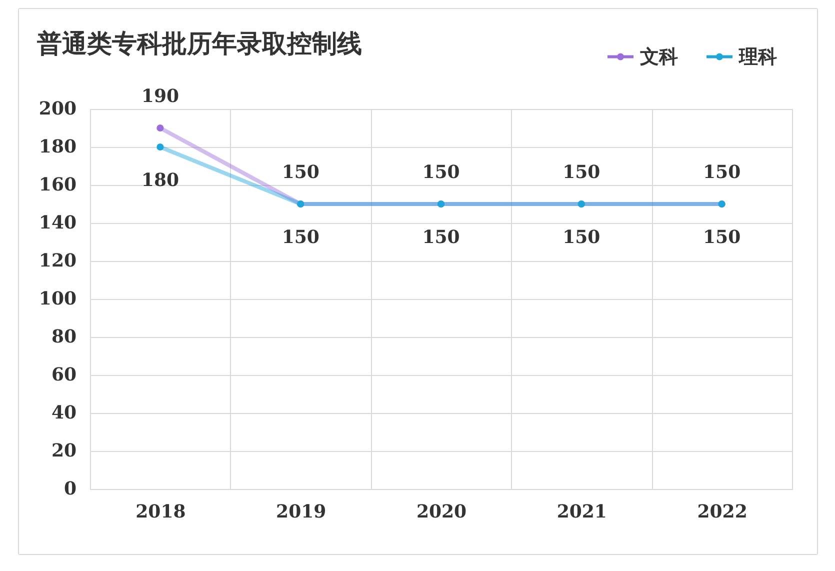 The width and height of the screenshot is (835, 571). What do you see at coordinates (161, 512) in the screenshot?
I see `x-tick-label: 2018` at bounding box center [161, 512].